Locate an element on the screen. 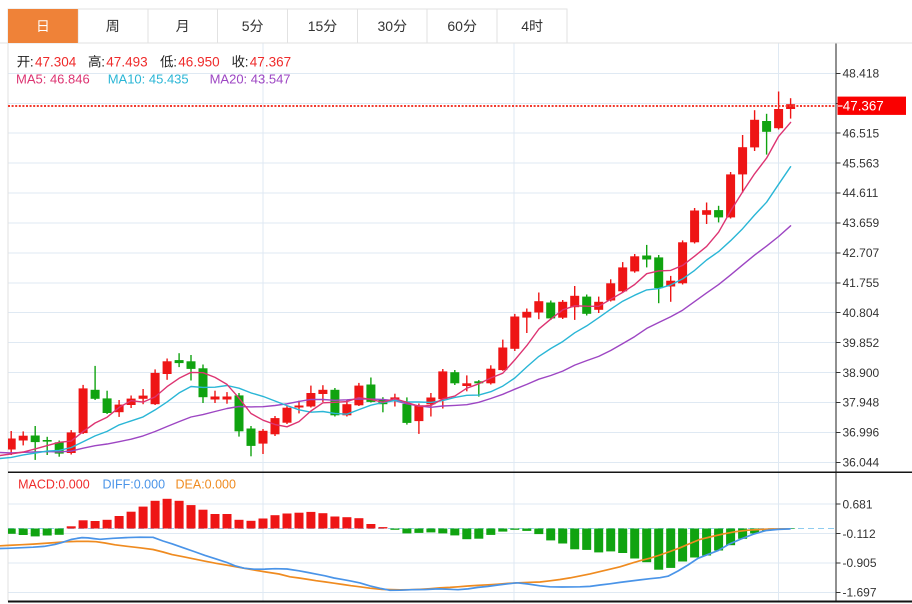 The height and width of the screenshot is (604, 912). svg-text: 60 is located at coordinates (455, 26).